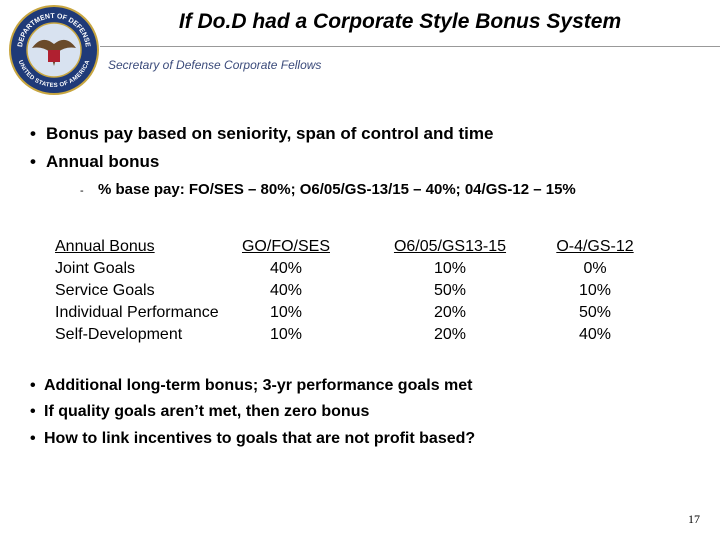 Image resolution: width=720 pixels, height=540 pixels. Describe the element at coordinates (595, 268) in the screenshot. I see `table-cell: 0%` at that location.